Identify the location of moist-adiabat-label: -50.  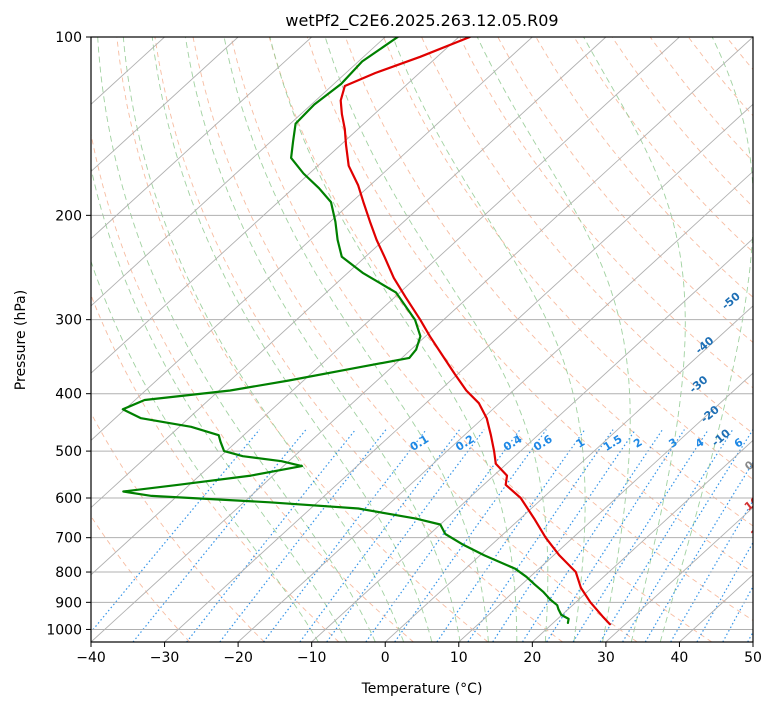
(731, 300).